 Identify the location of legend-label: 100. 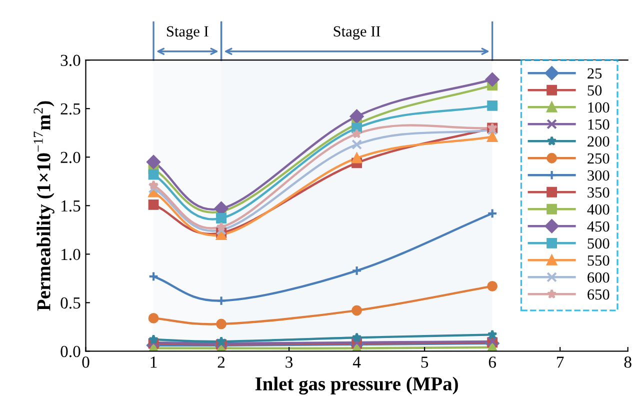
(599, 107).